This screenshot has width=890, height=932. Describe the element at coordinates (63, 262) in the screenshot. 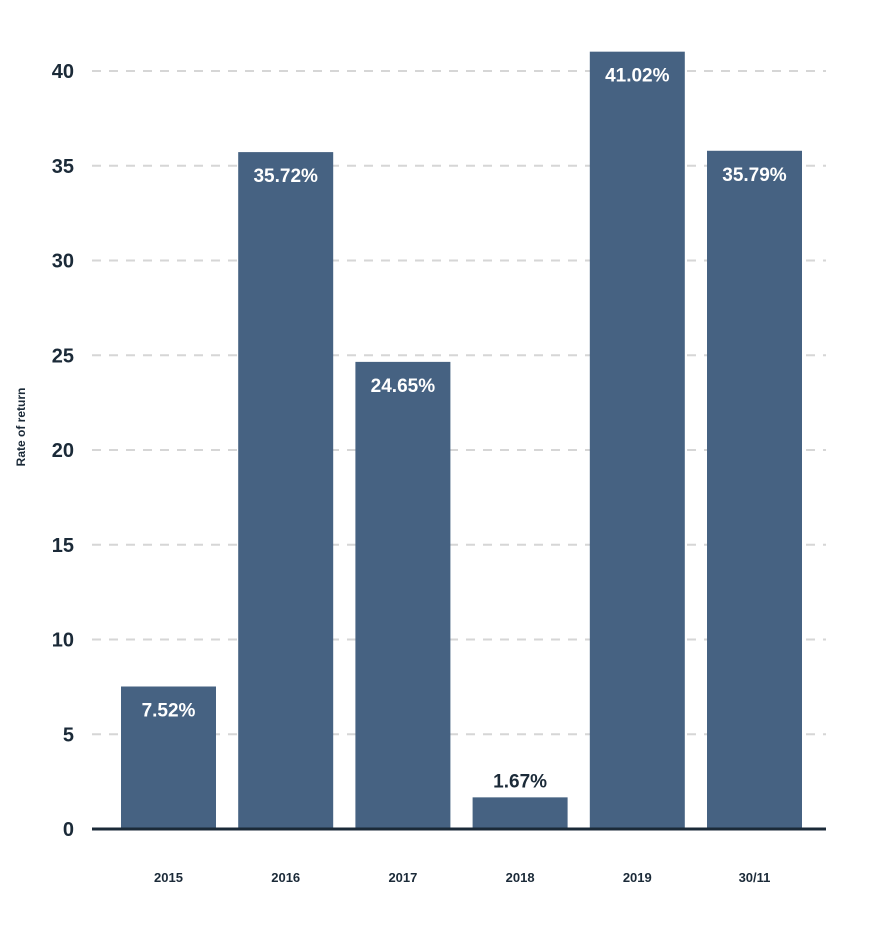

I see `y-tick-label: 30` at that location.